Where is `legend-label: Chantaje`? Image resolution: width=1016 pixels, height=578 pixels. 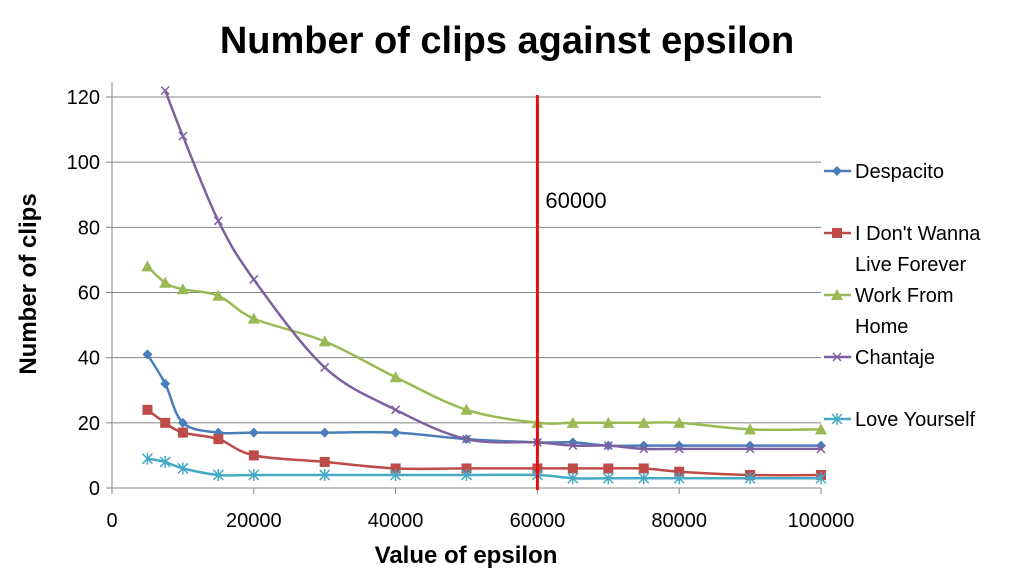 legend-label: Chantaje is located at coordinates (895, 358).